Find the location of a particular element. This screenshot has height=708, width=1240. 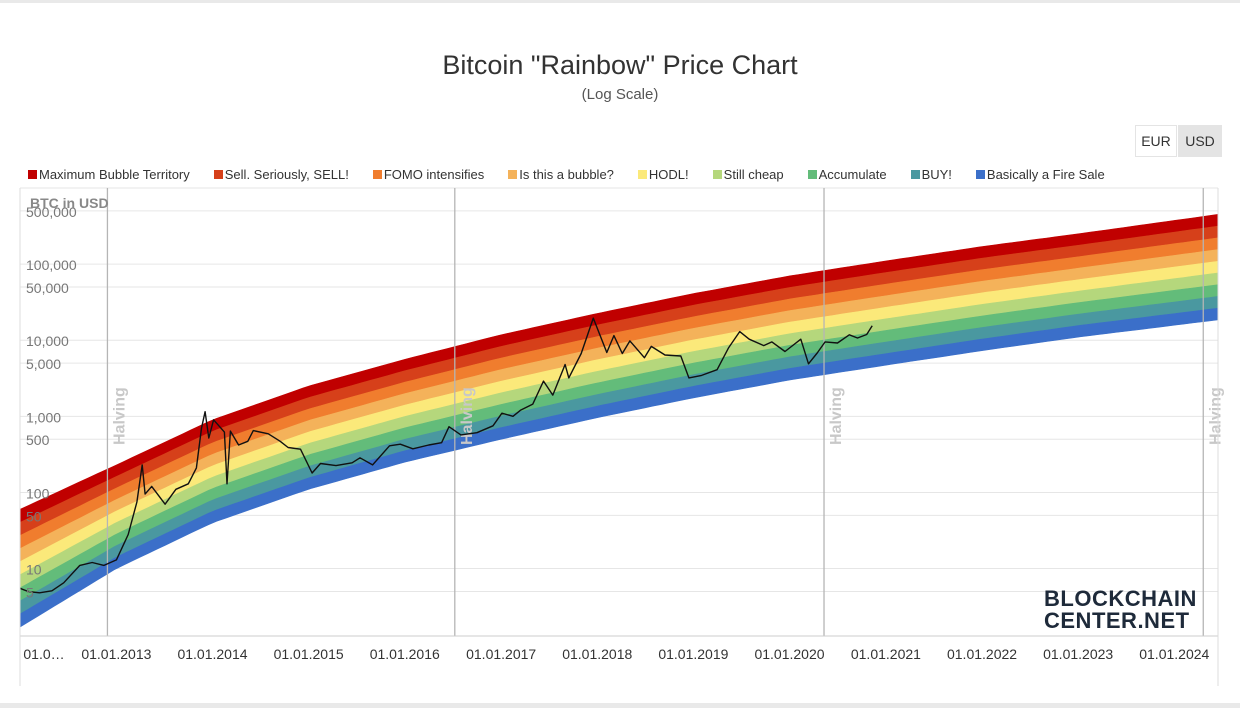

legend-item: HODL! is located at coordinates (663, 174).